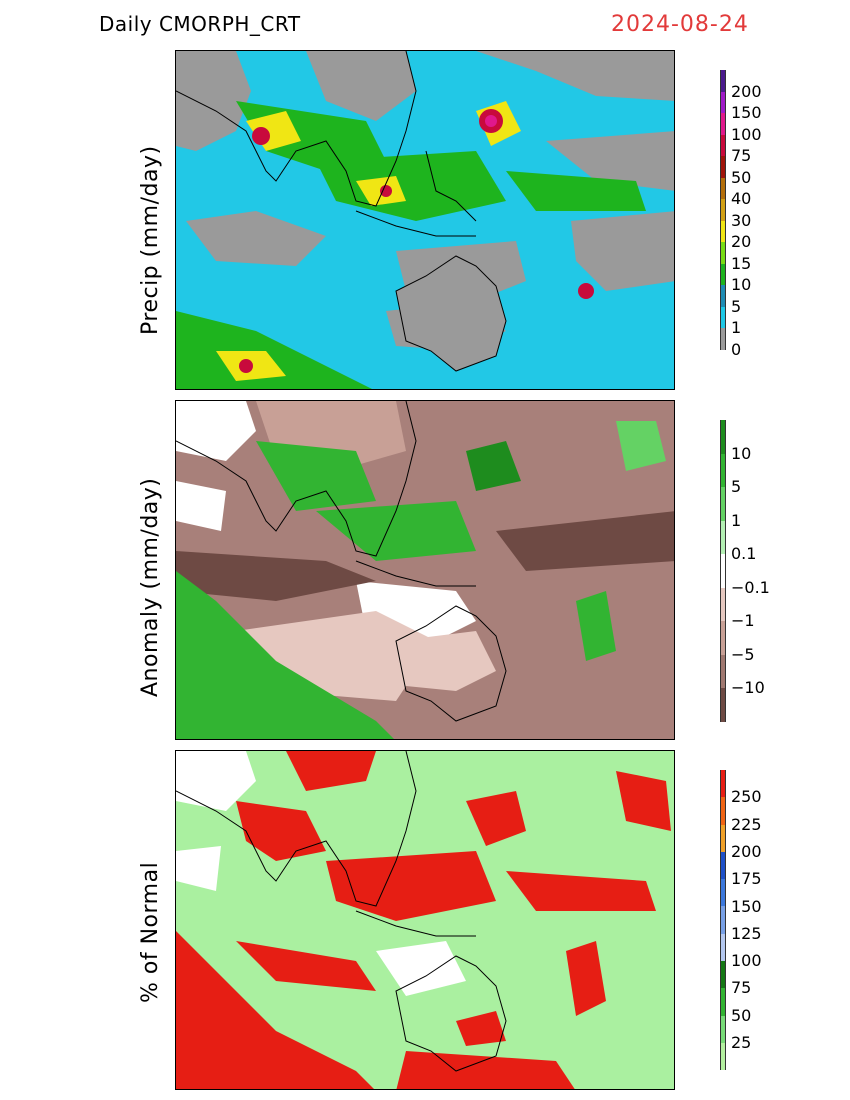 Image resolution: width=850 pixels, height=1100 pixels. What do you see at coordinates (150, 240) in the screenshot?
I see `precip-axis-label: Precip (mm/day)` at bounding box center [150, 240].